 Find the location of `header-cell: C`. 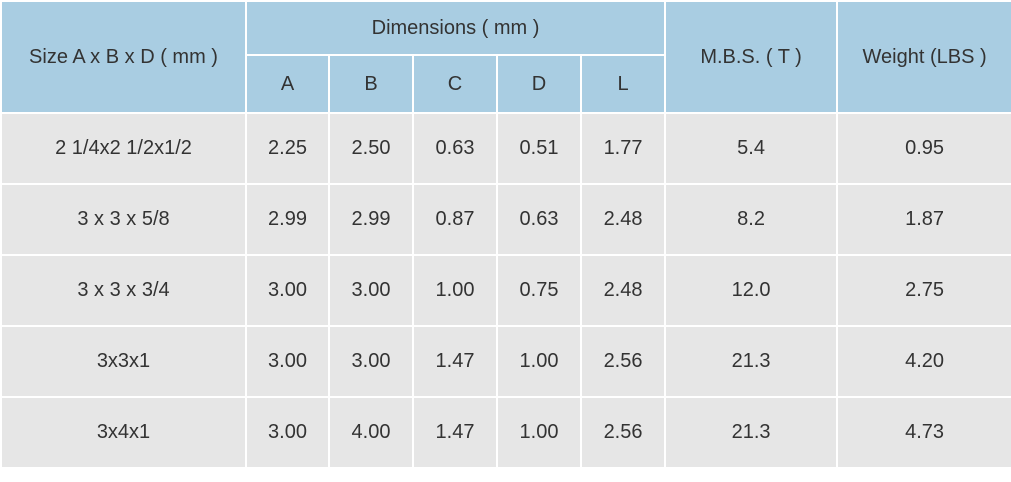

header-cell: C is located at coordinates (455, 84).